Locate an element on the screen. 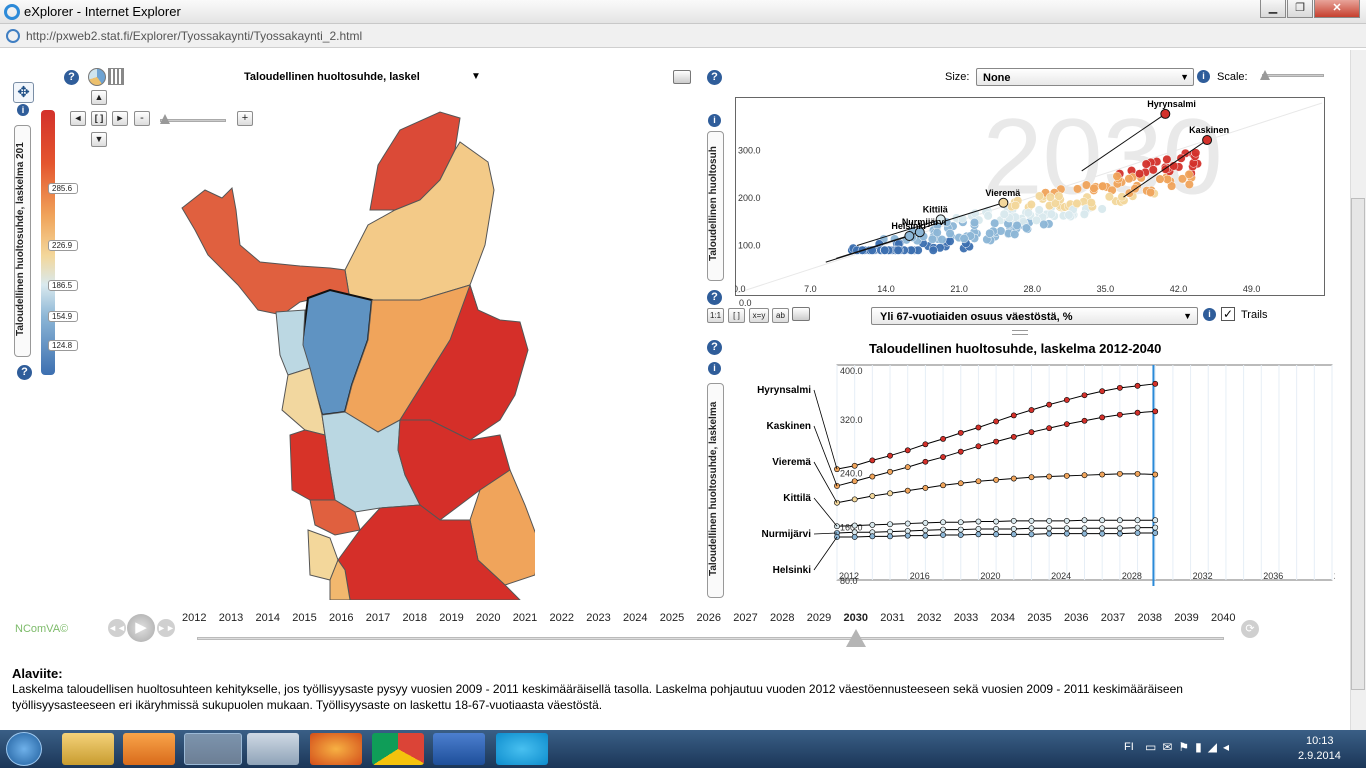 The image size is (1366, 768). legend-help-icon: ? is located at coordinates (24, 372).